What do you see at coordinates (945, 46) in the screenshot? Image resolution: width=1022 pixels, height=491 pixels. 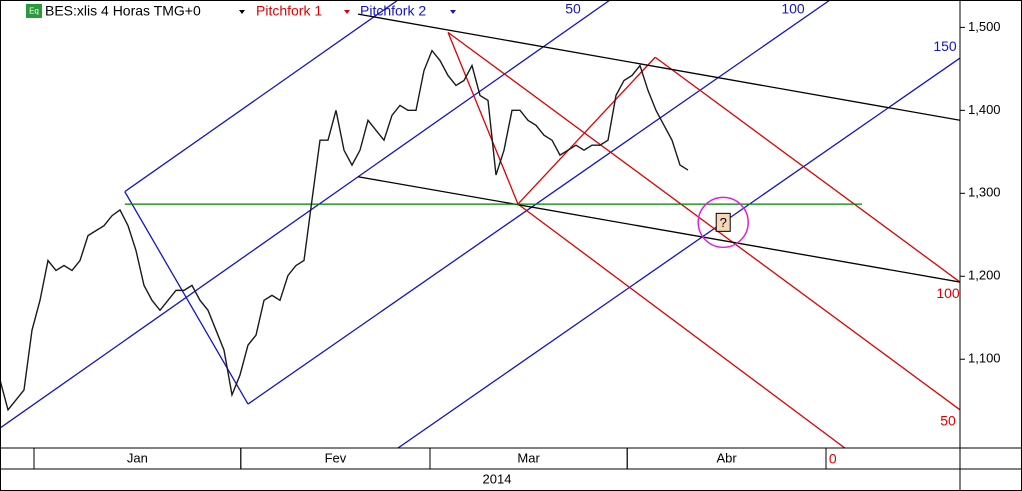 I see `level-label: 150` at bounding box center [945, 46].